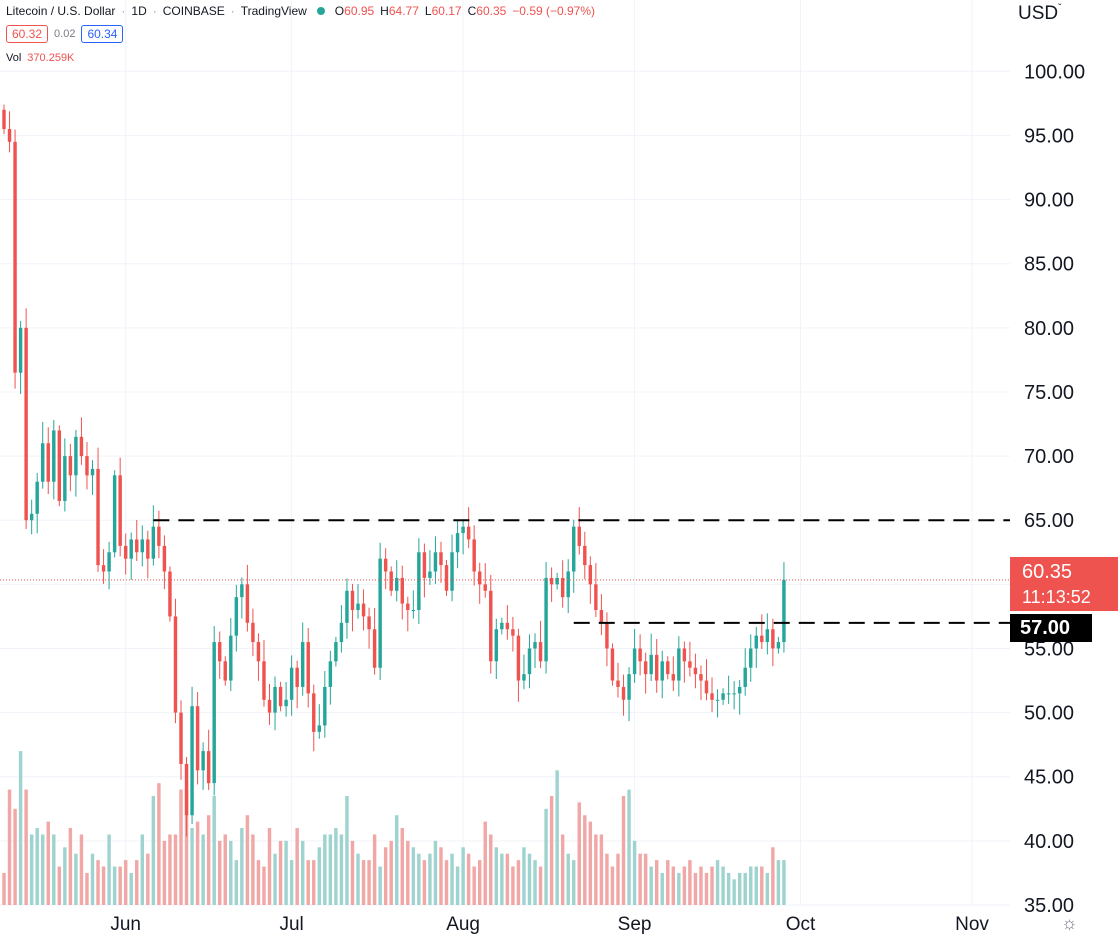  Describe the element at coordinates (549, 924) in the screenshot. I see `time-axis: Jun Jul Aug Sep Oct Nov` at that location.